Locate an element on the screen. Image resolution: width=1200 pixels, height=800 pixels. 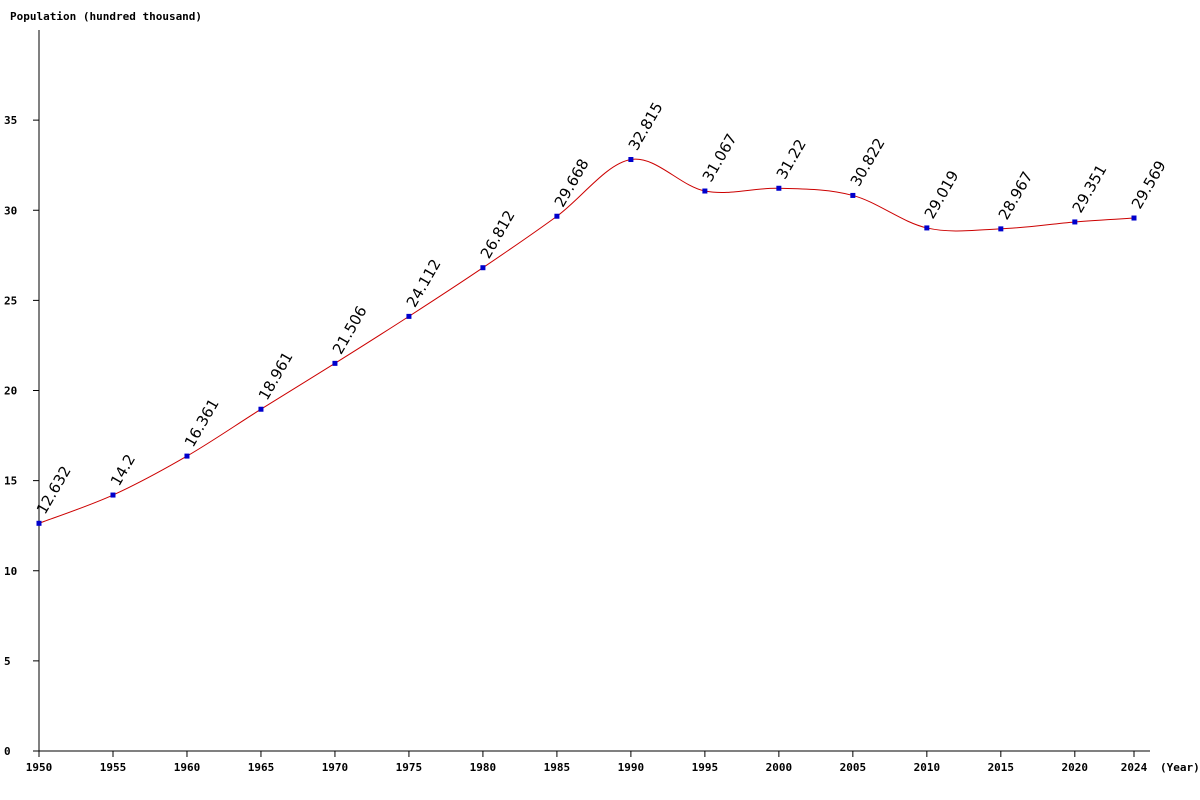
x-tick-label: 1985 is located at coordinates (557, 767).